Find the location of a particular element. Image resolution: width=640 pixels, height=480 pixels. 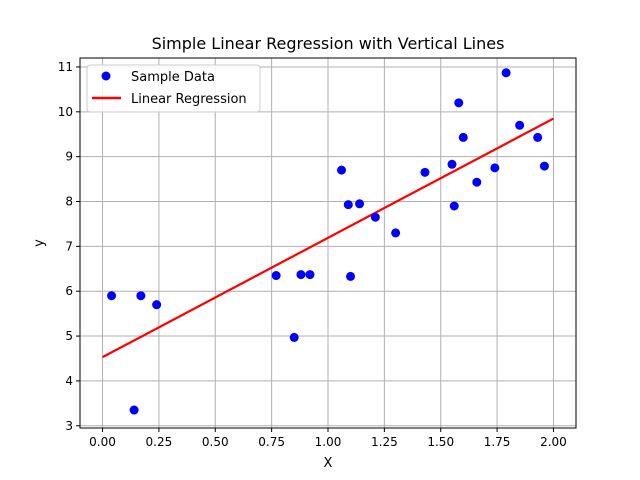

y-tick-label: 7 is located at coordinates (69, 246).